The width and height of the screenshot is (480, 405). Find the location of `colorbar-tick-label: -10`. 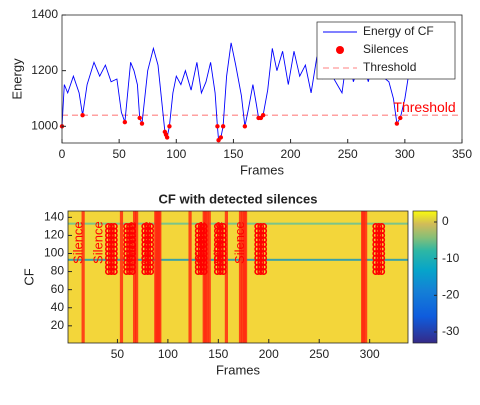

colorbar-tick-label: -10 is located at coordinates (451, 258).